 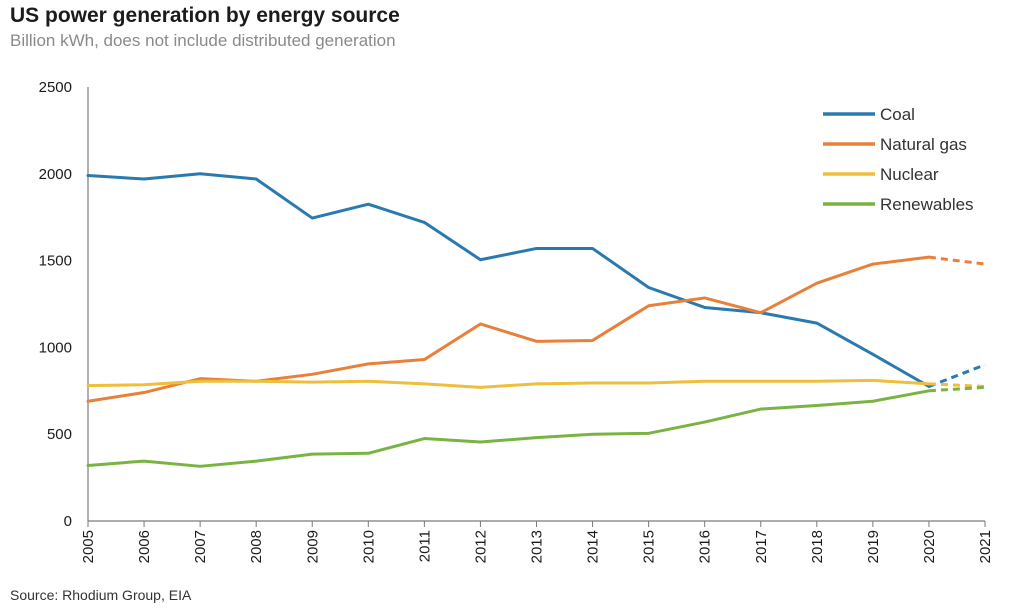 I want to click on series-line-nuclear, so click(x=508, y=383).